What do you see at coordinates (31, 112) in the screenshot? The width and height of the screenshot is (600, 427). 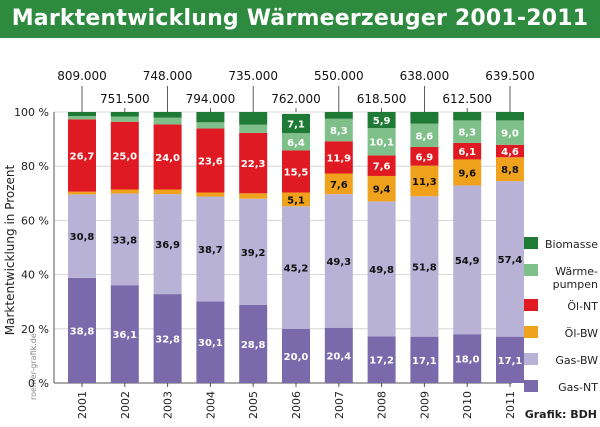 I see `y-tick-label: 100 %` at bounding box center [31, 112].